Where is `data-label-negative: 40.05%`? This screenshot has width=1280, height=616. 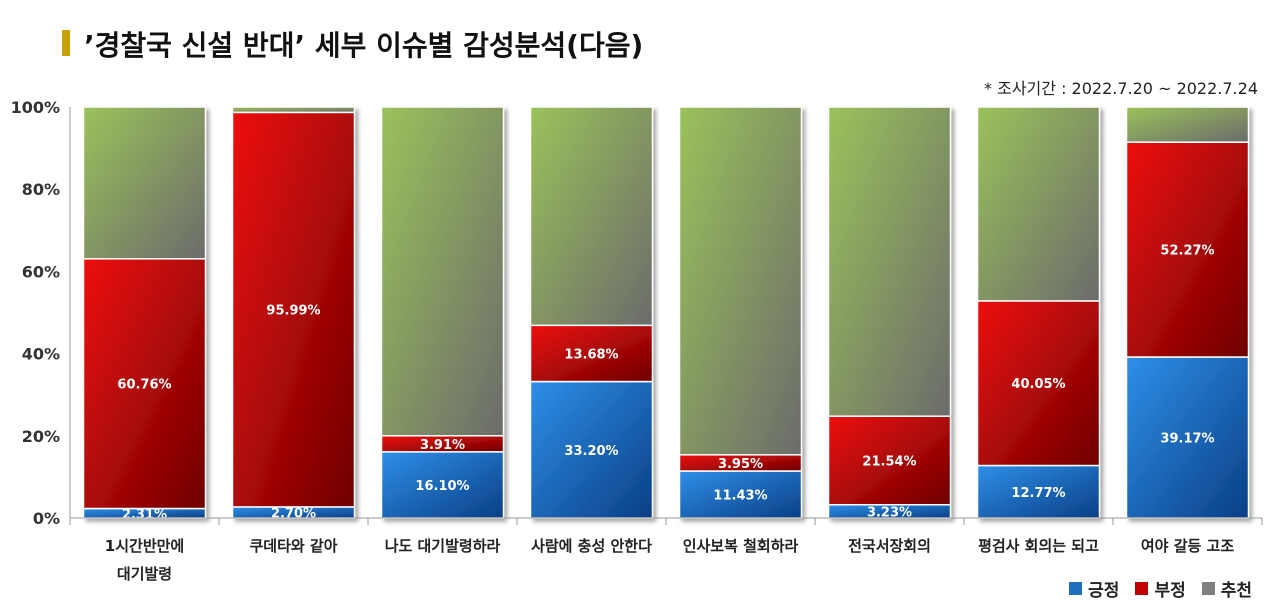
data-label-negative: 40.05% is located at coordinates (1038, 384).